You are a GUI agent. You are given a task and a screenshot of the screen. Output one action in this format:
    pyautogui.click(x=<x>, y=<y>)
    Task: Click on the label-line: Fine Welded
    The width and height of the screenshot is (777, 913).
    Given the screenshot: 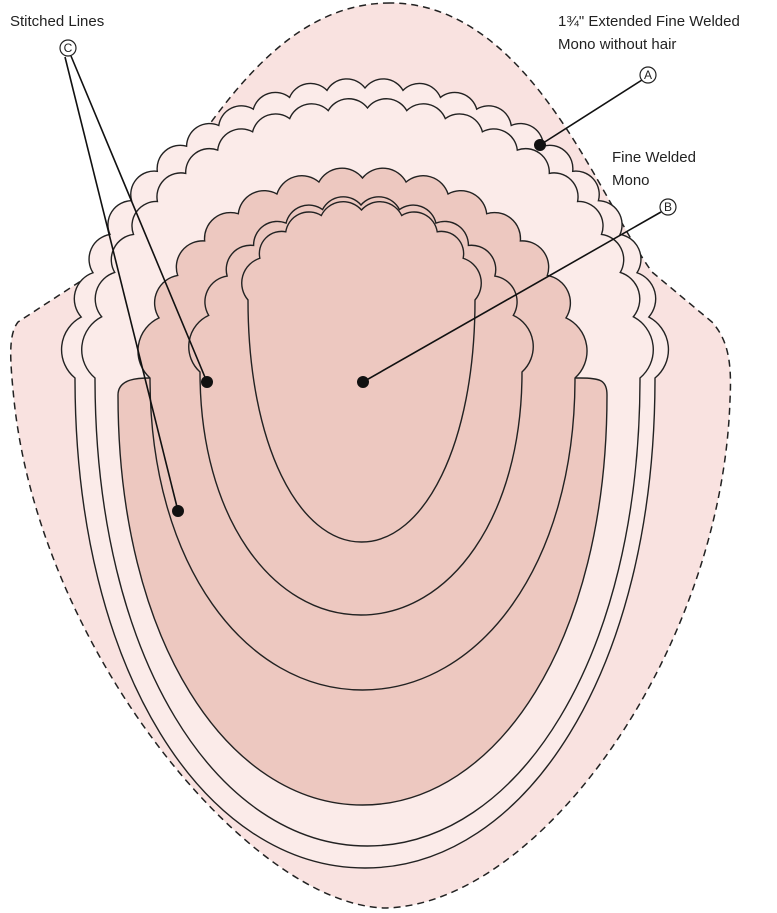 What is the action you would take?
    pyautogui.click(x=654, y=157)
    